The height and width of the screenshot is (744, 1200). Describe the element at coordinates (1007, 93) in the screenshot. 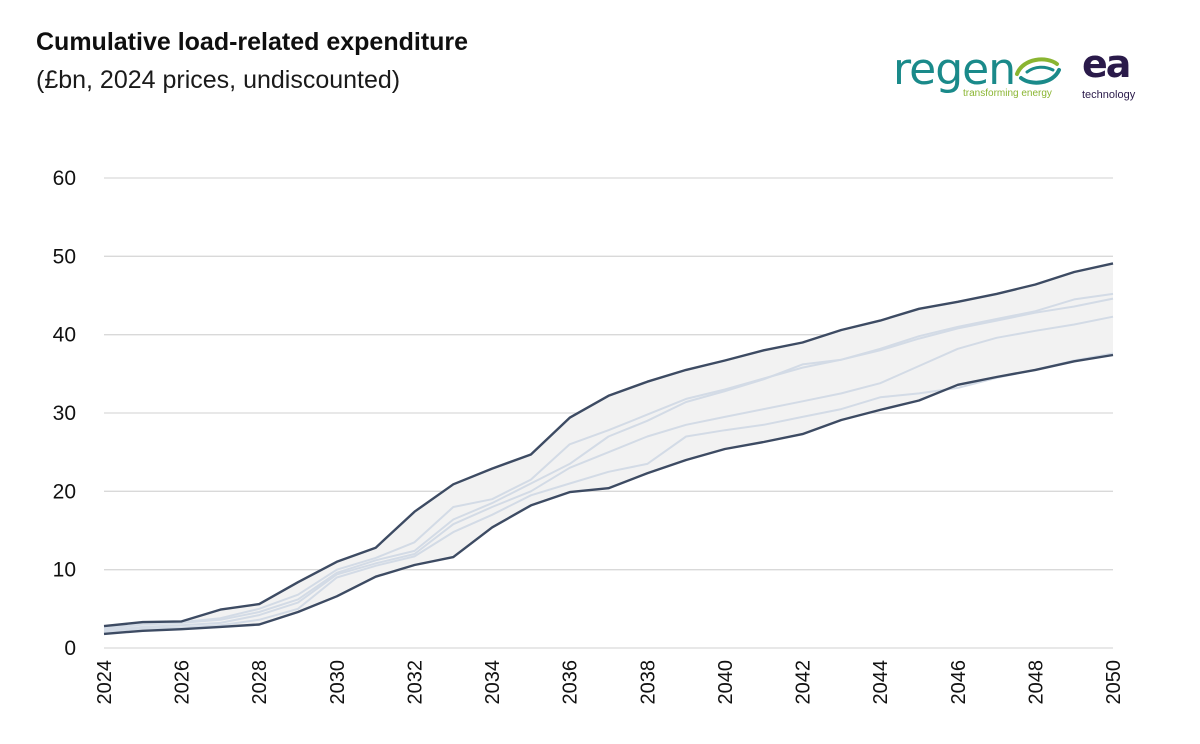

I see `regen-logo-tagline: transforming energy` at that location.